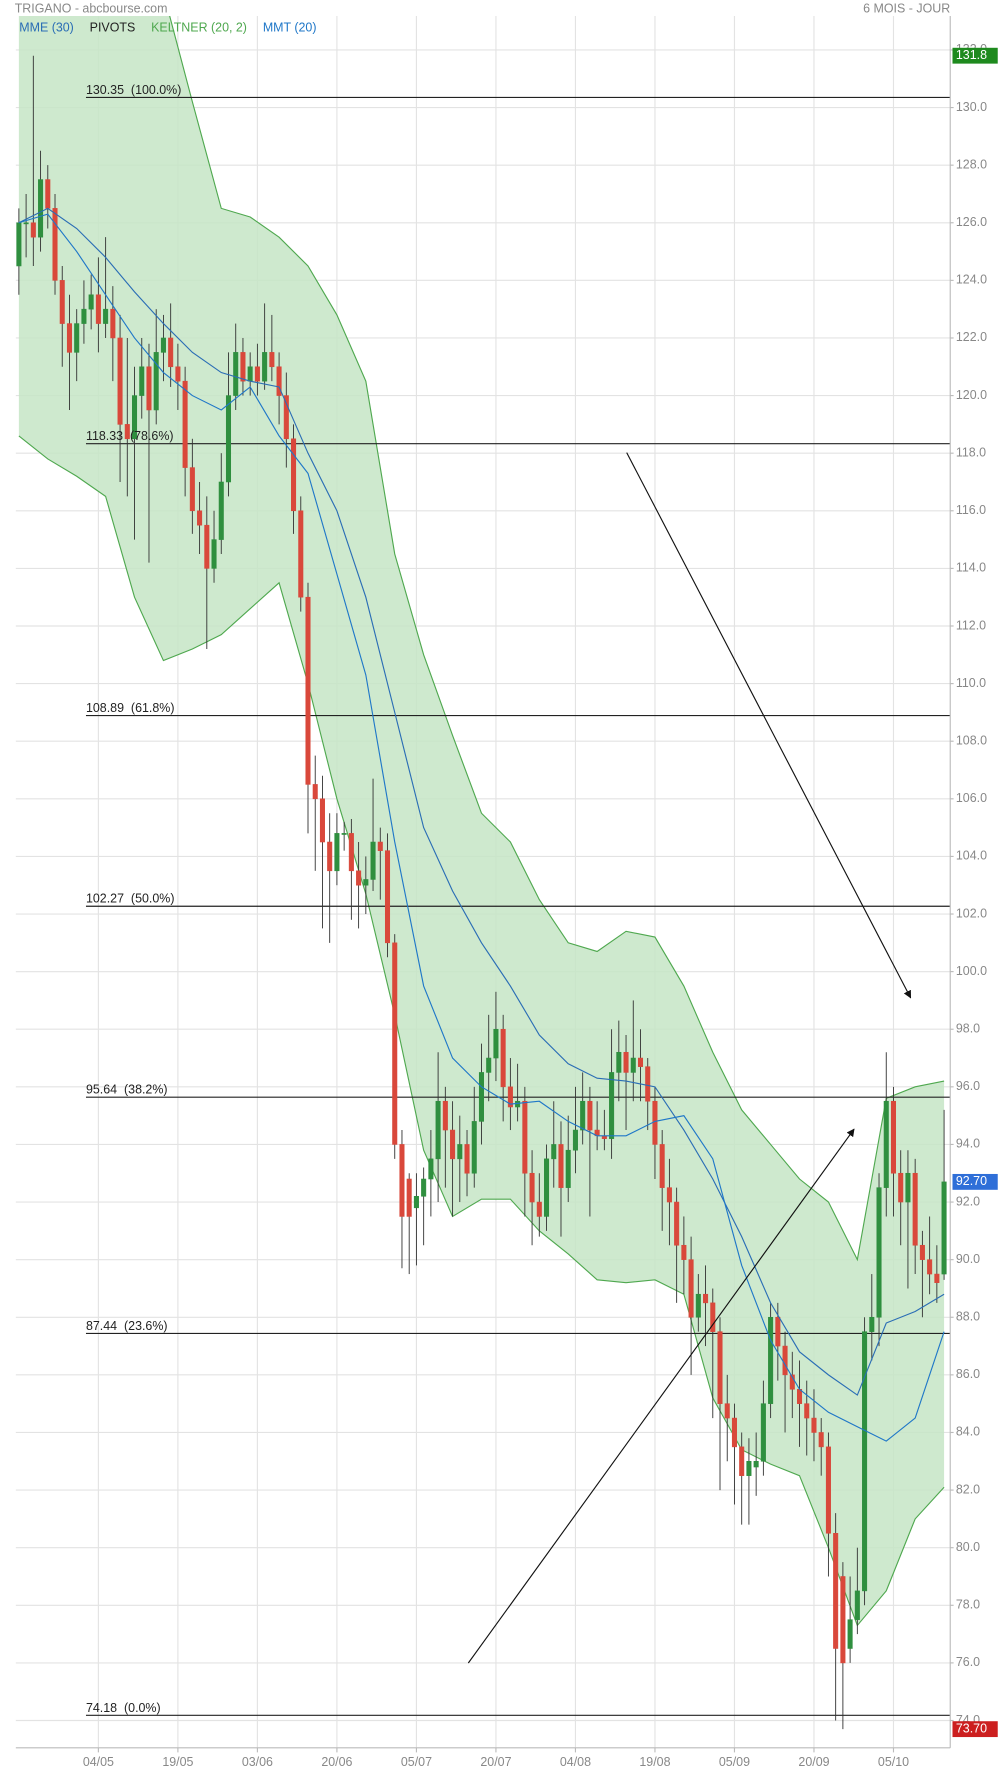  I want to click on y-tick-label: 98.0, so click(968, 1029).